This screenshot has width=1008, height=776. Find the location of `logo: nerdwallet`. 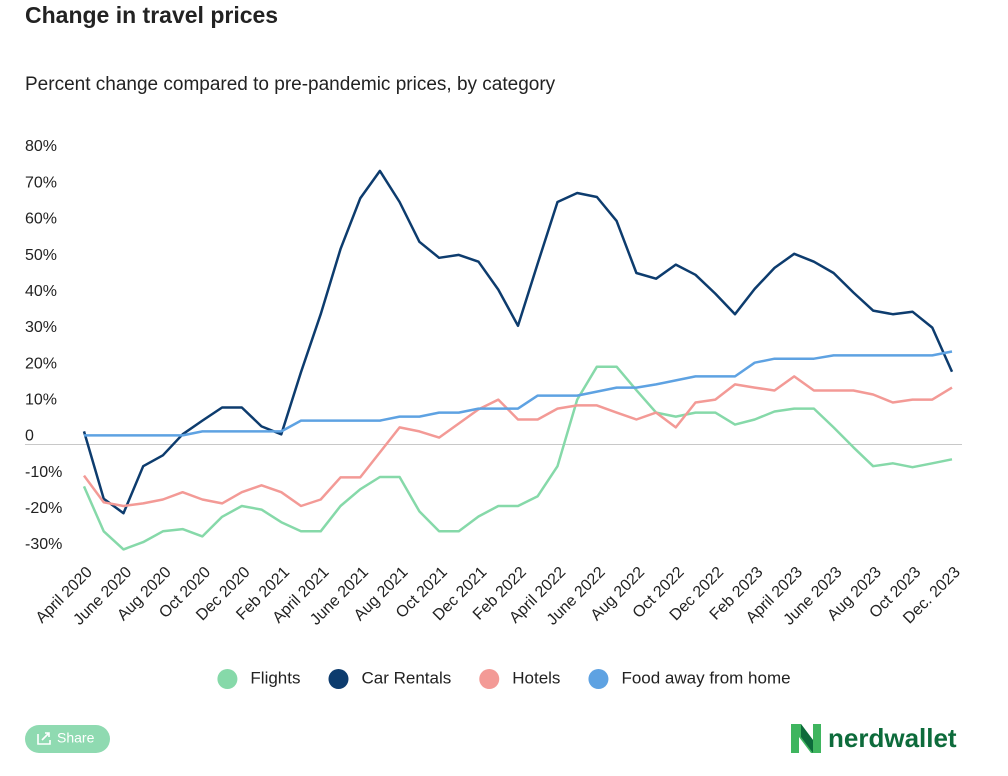

logo: nerdwallet is located at coordinates (874, 738).